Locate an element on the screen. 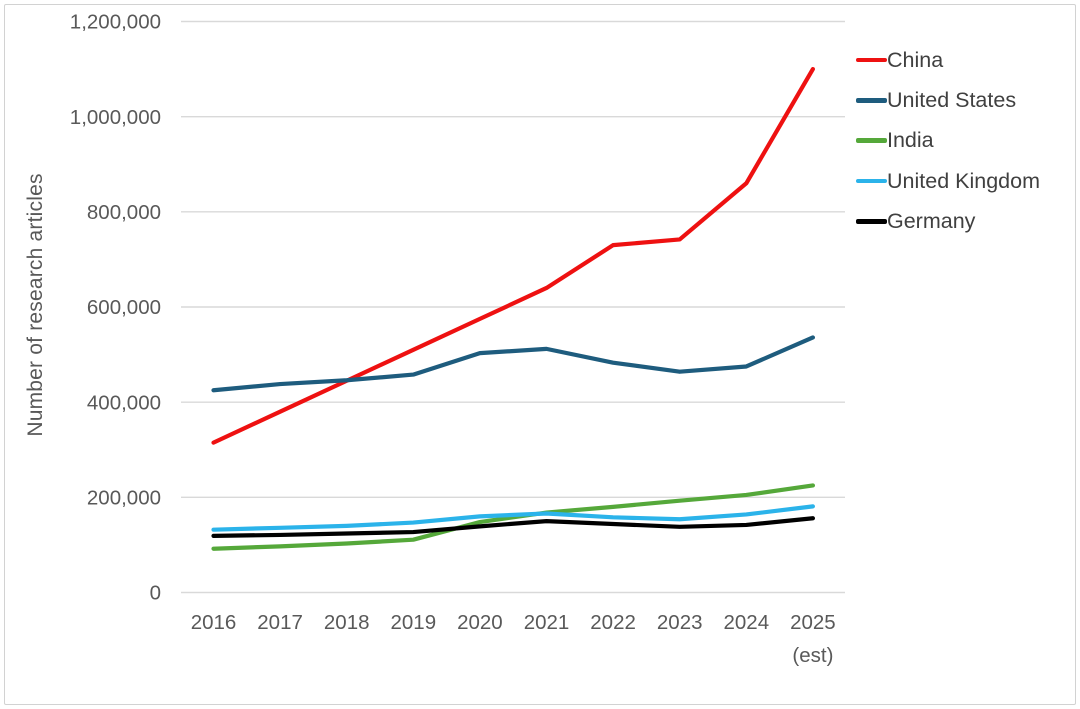  legend-swatch-united-kingdom is located at coordinates (871, 181).